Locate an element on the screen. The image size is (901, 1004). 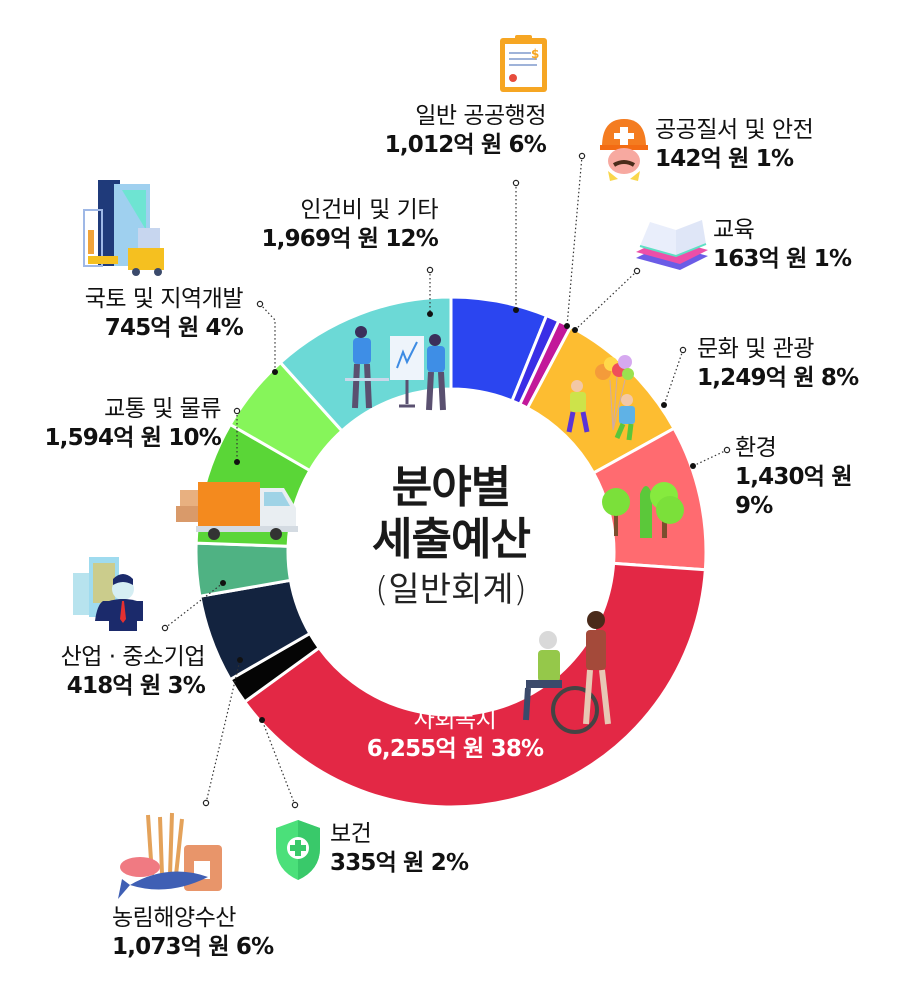
label-value: 1,012억 원 6% is located at coordinates (465, 144).